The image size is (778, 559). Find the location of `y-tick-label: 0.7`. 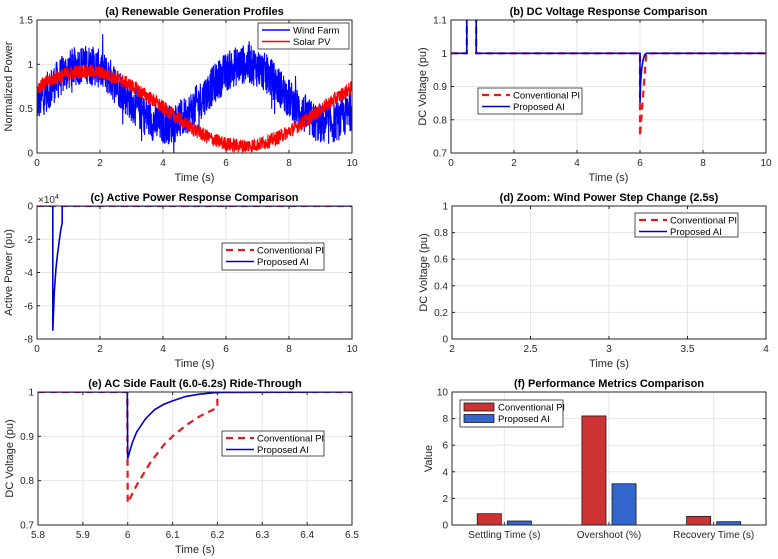

y-tick-label: 0.7 is located at coordinates (440, 154).